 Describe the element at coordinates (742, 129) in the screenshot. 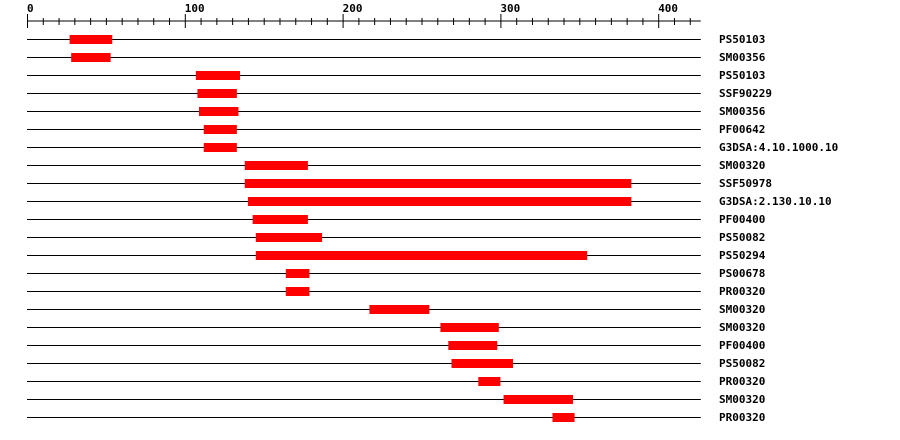

I see `domain-label: PF00642` at that location.